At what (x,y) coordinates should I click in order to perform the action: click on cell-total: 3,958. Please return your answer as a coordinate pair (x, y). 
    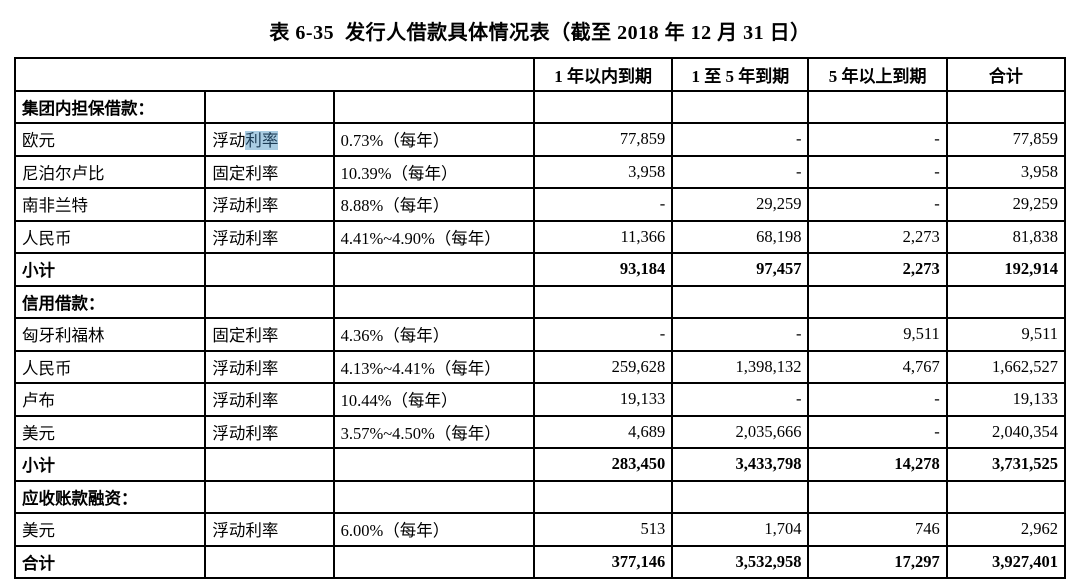
    Looking at the image, I should click on (1006, 171).